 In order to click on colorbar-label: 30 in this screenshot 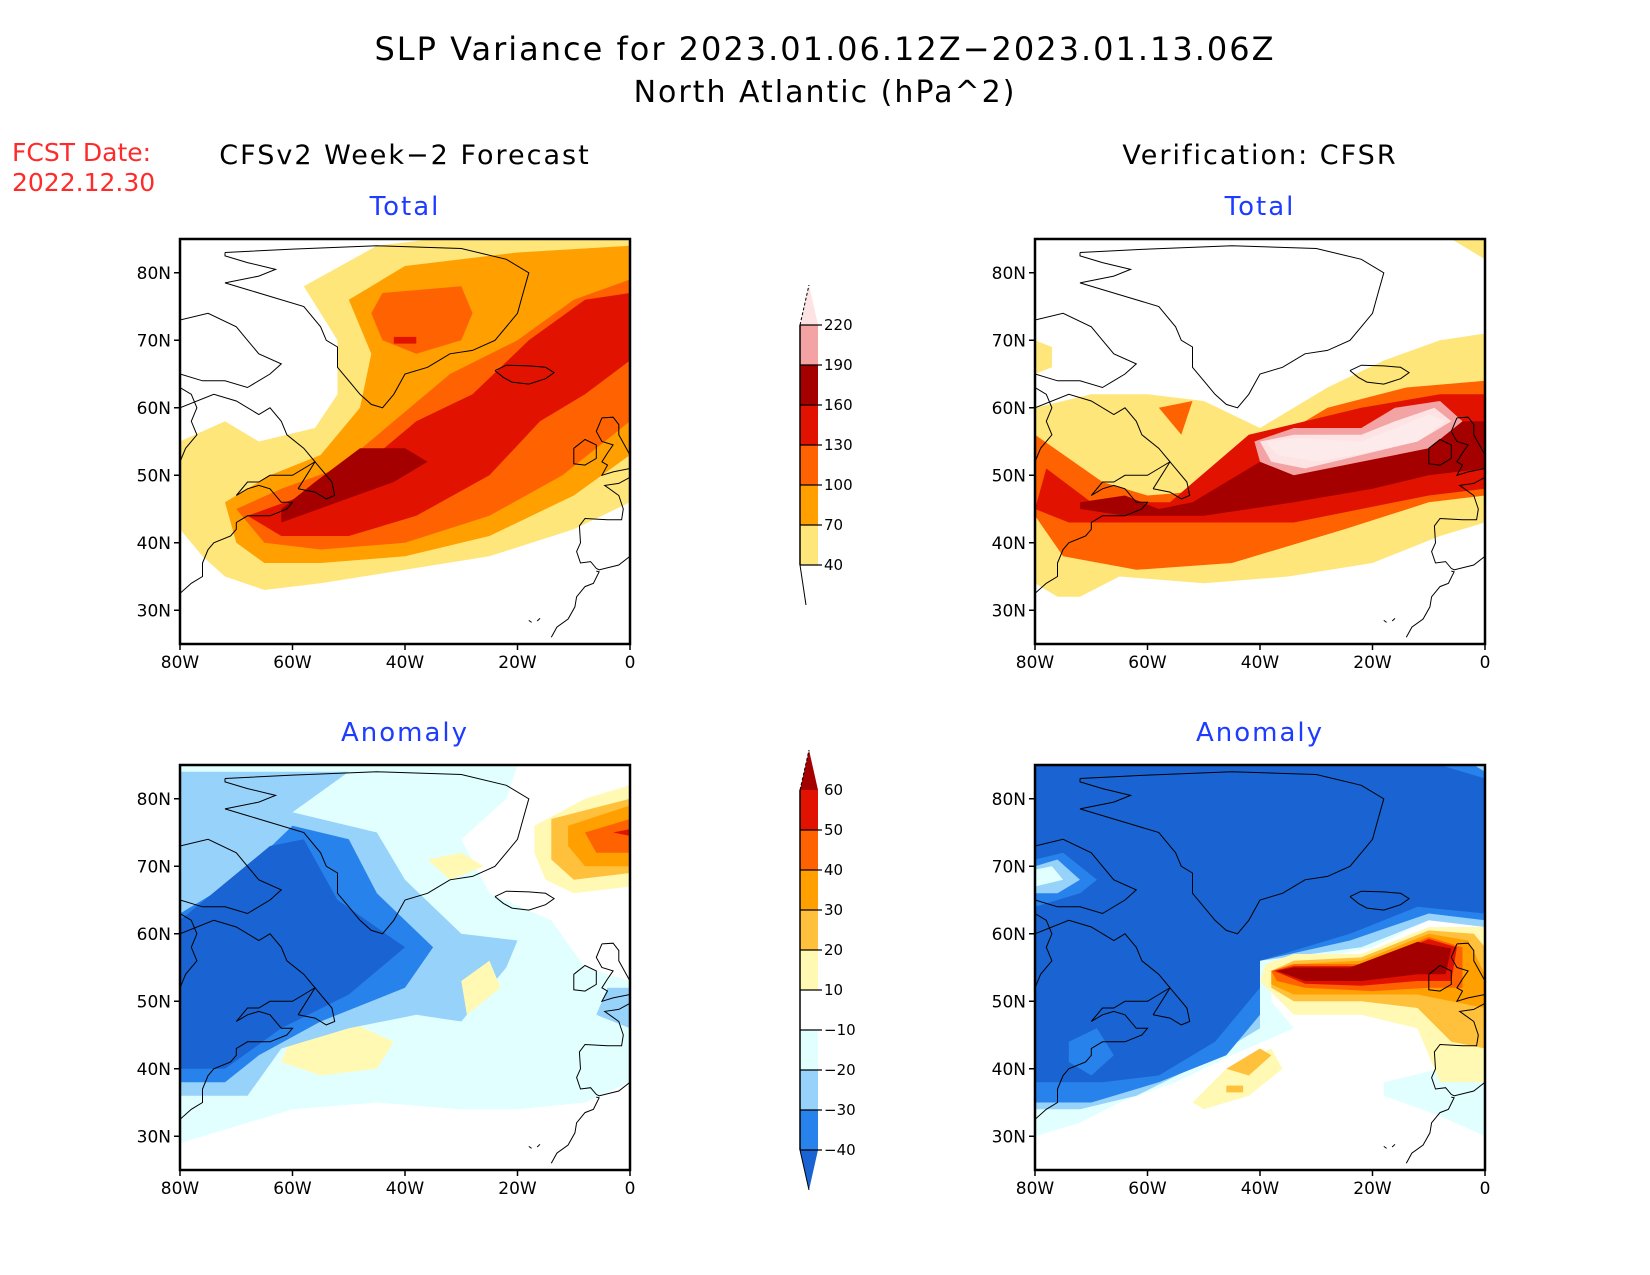, I will do `click(833, 910)`.